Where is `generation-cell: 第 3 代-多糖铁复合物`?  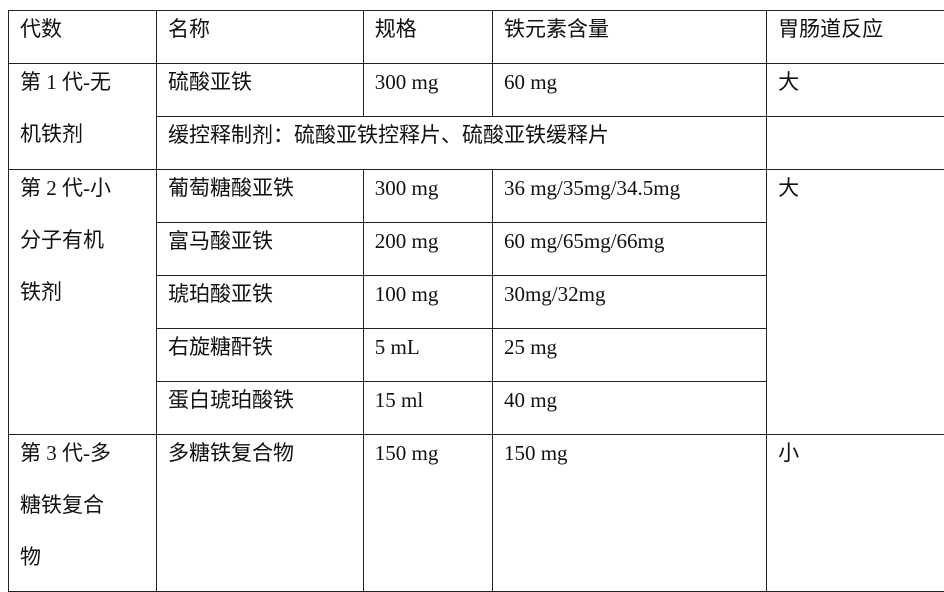
generation-cell: 第 3 代-多糖铁复合物 is located at coordinates (83, 513).